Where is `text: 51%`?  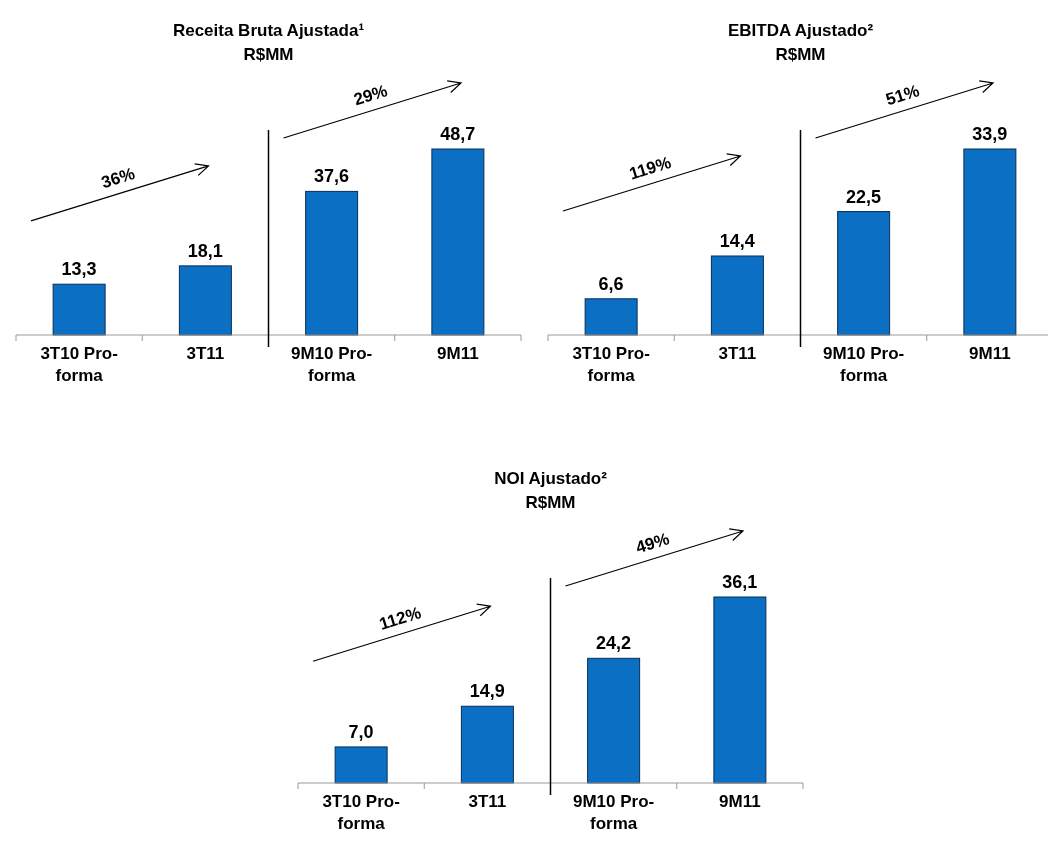 text: 51% is located at coordinates (902, 95).